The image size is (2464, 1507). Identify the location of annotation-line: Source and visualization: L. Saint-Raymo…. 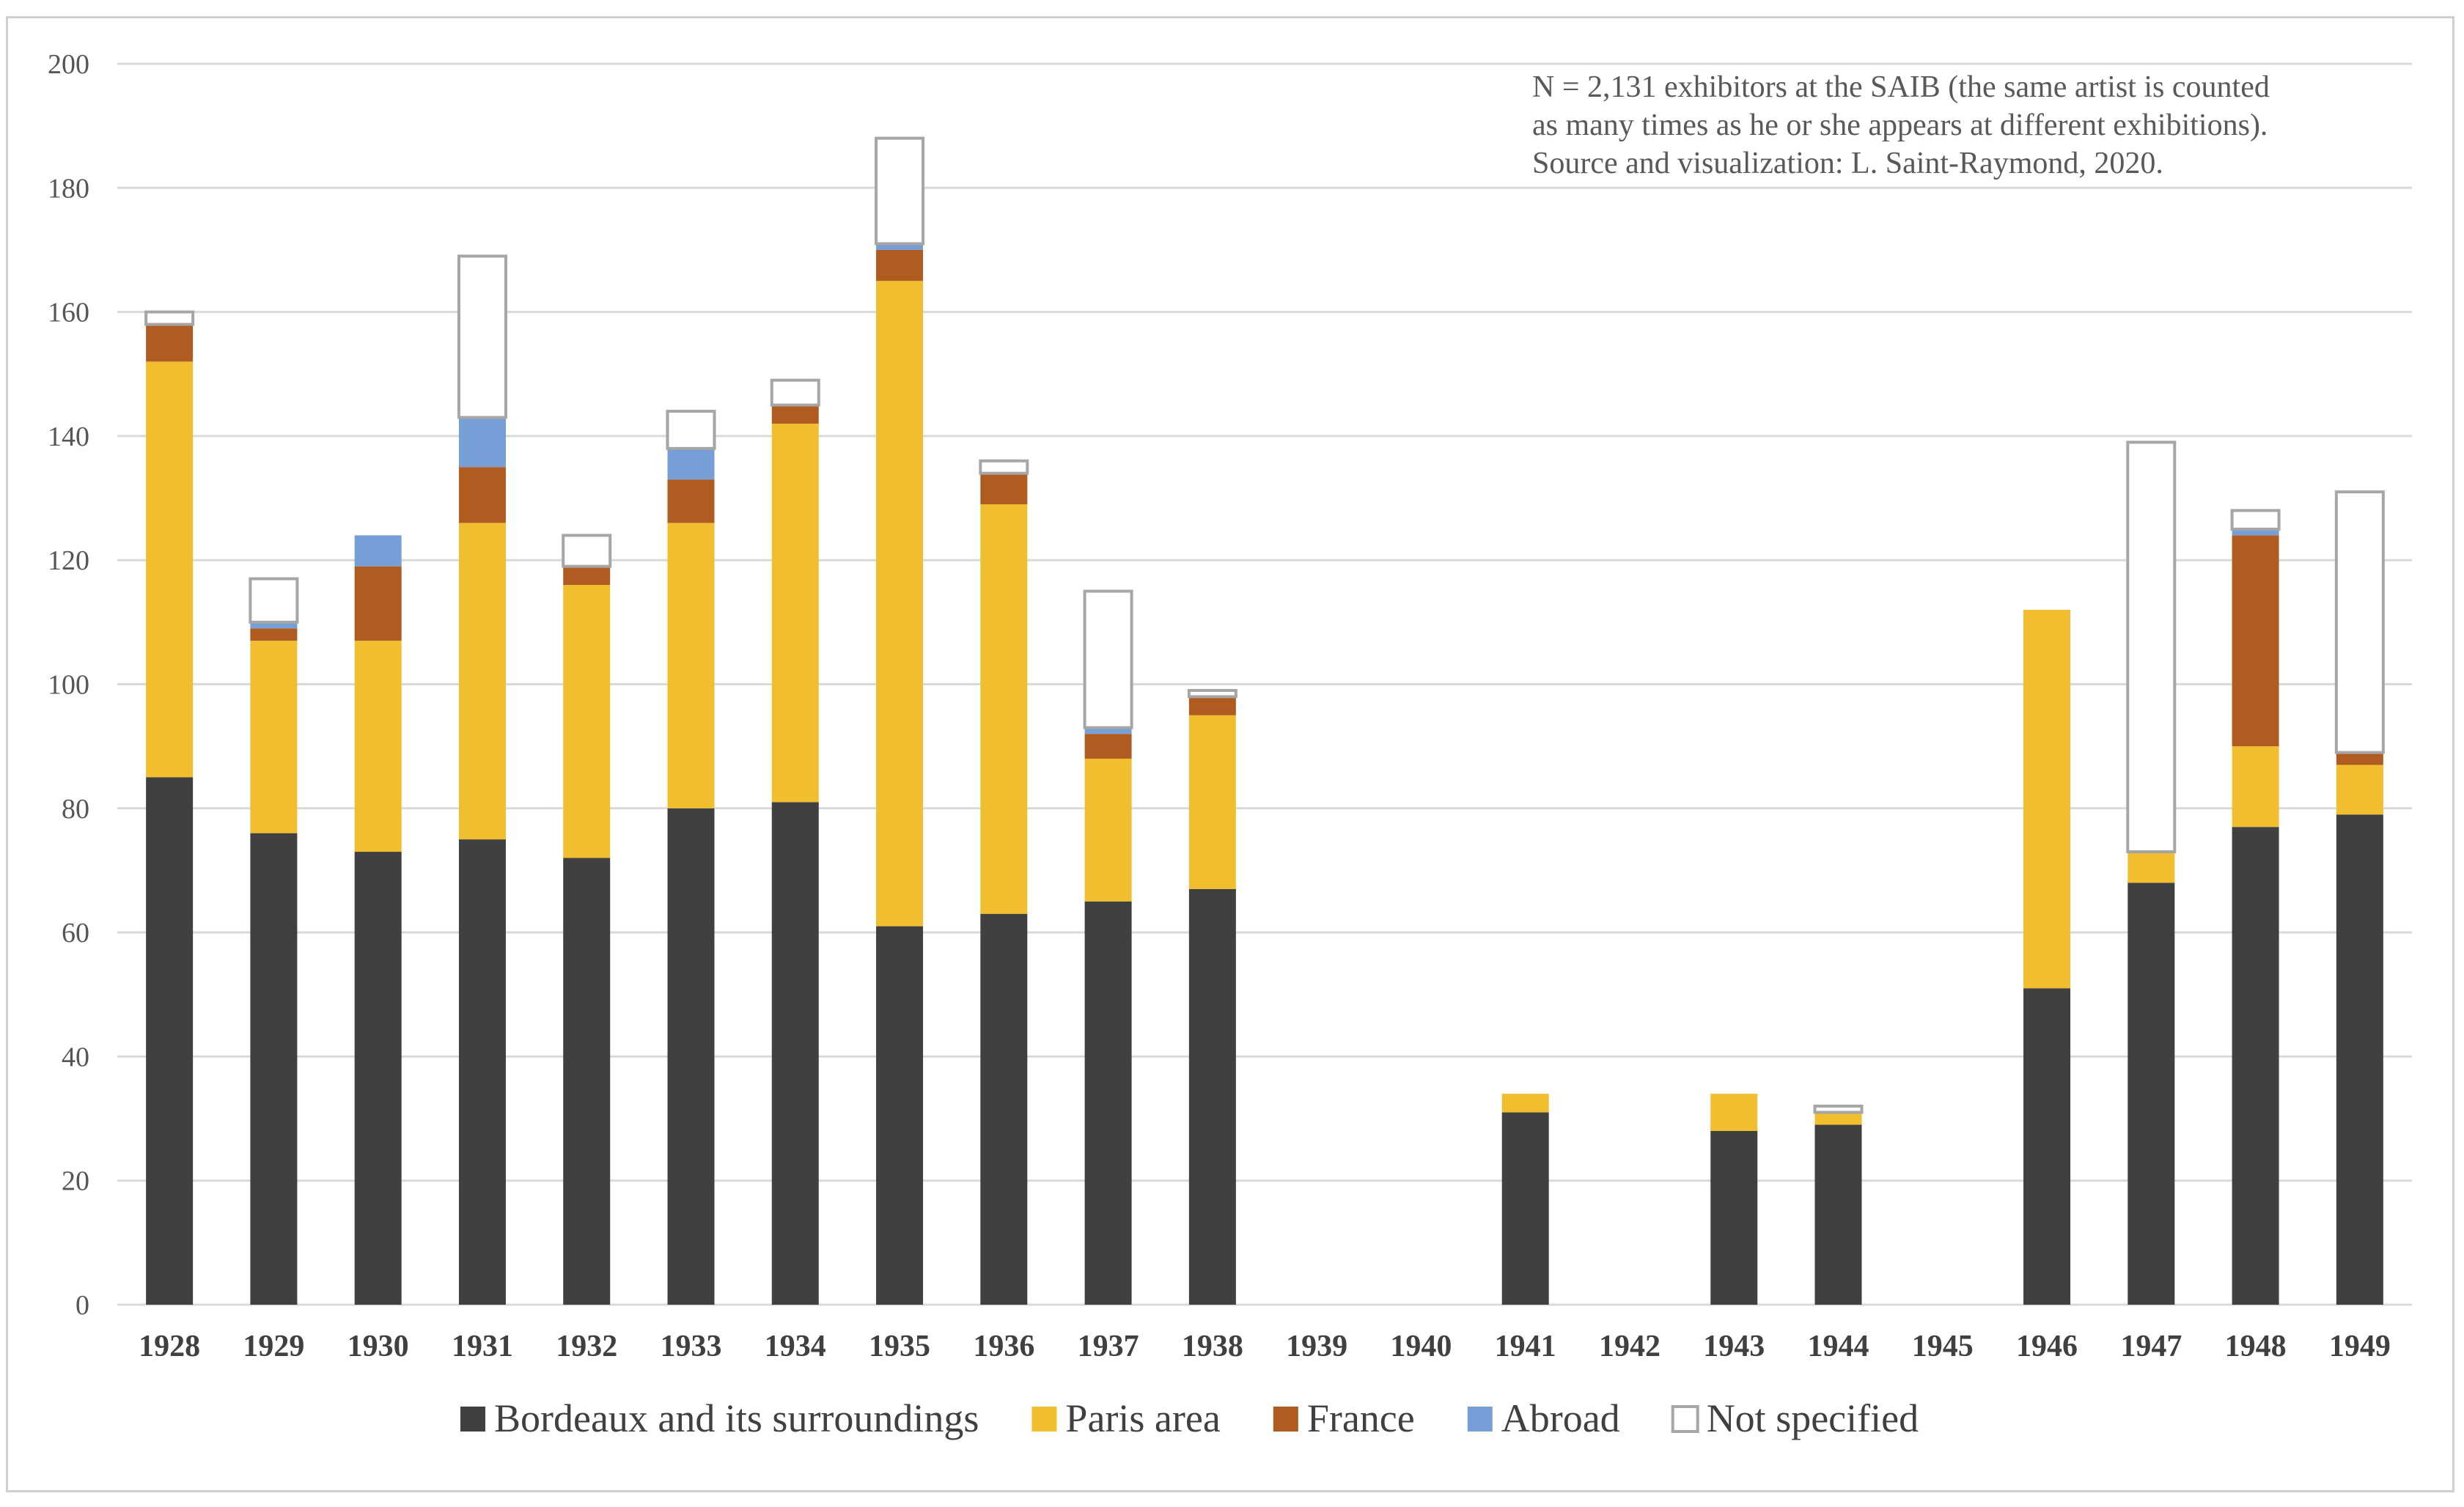
(1848, 163).